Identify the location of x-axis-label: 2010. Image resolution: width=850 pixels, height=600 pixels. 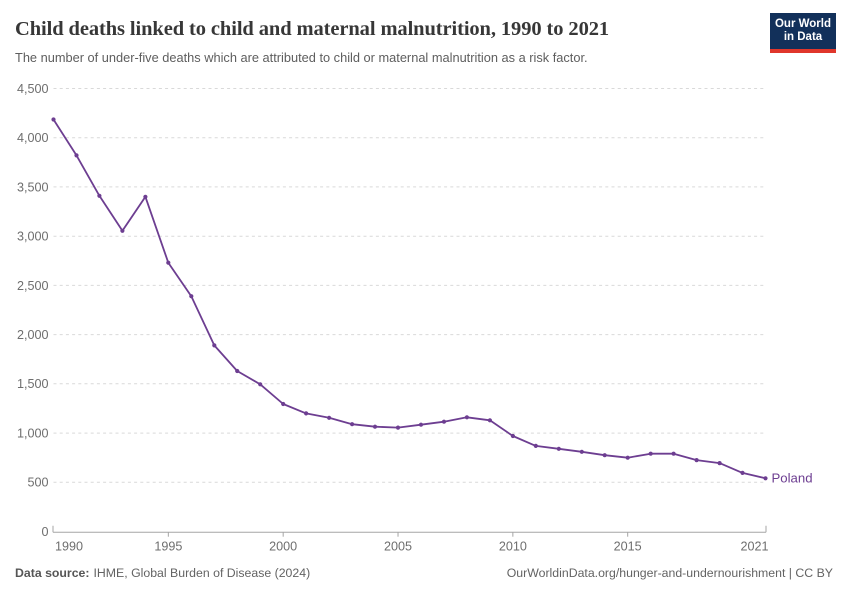
(513, 547).